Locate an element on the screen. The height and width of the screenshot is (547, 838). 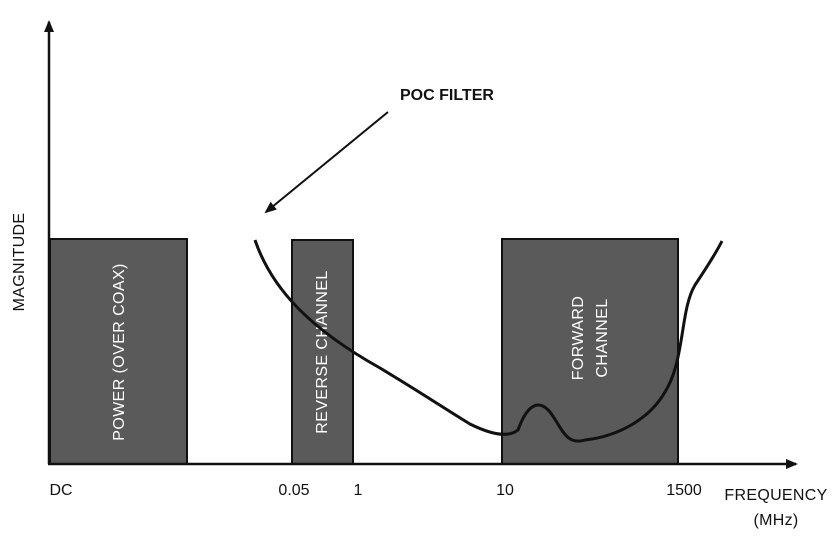
band-reverse-label: REVERSE CHANNEL is located at coordinates (322, 351).